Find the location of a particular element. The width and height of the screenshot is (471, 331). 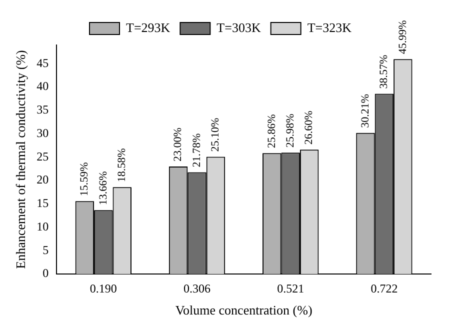

x-axis-title: Volume concentration (%) is located at coordinates (243, 310).